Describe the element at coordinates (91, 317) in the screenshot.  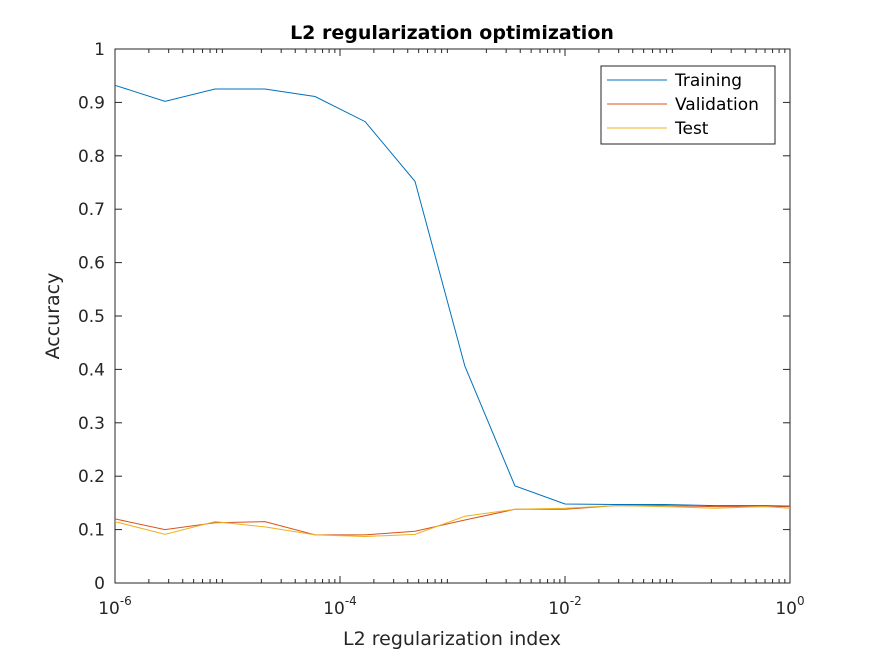
I see `y-tick-label: 0.5` at that location.